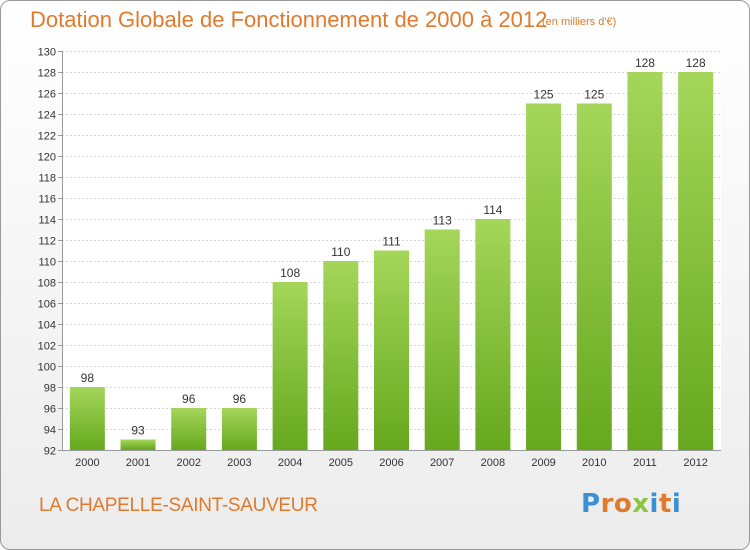 The height and width of the screenshot is (550, 750). What do you see at coordinates (579, 22) in the screenshot?
I see `chart-unit: (en milliers d'€)` at bounding box center [579, 22].